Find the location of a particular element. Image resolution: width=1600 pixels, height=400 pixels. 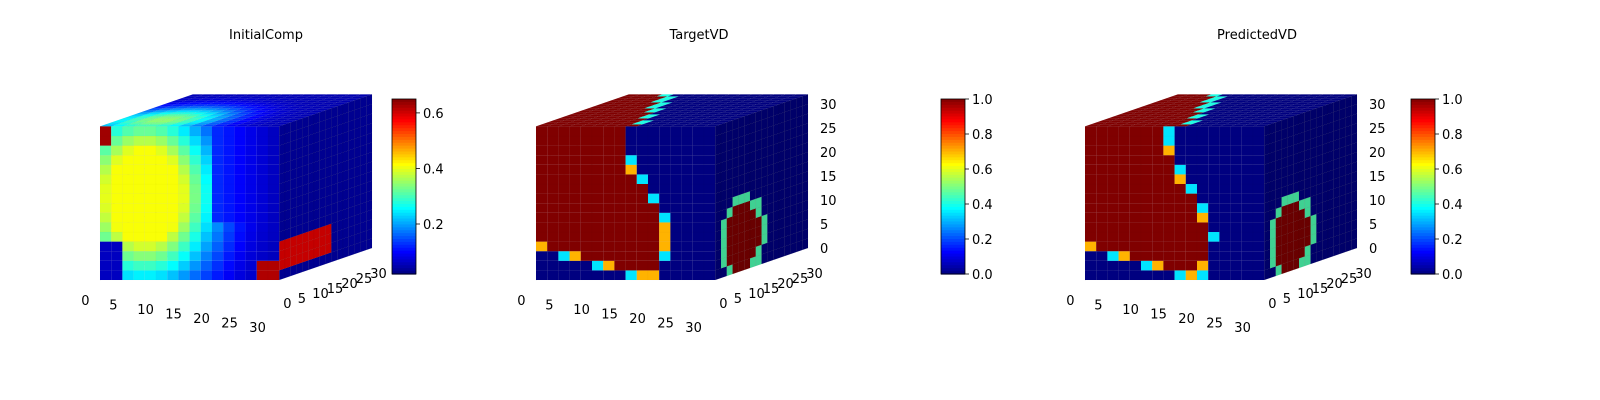

colorbar-tick-label: 0.2 is located at coordinates (982, 240).